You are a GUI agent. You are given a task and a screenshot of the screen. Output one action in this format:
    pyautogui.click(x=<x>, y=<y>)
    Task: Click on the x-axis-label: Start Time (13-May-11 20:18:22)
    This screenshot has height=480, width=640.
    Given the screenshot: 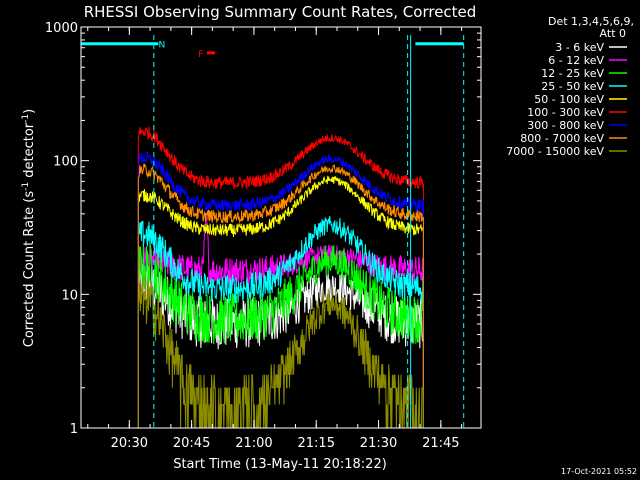 What is the action you would take?
    pyautogui.click(x=280, y=464)
    